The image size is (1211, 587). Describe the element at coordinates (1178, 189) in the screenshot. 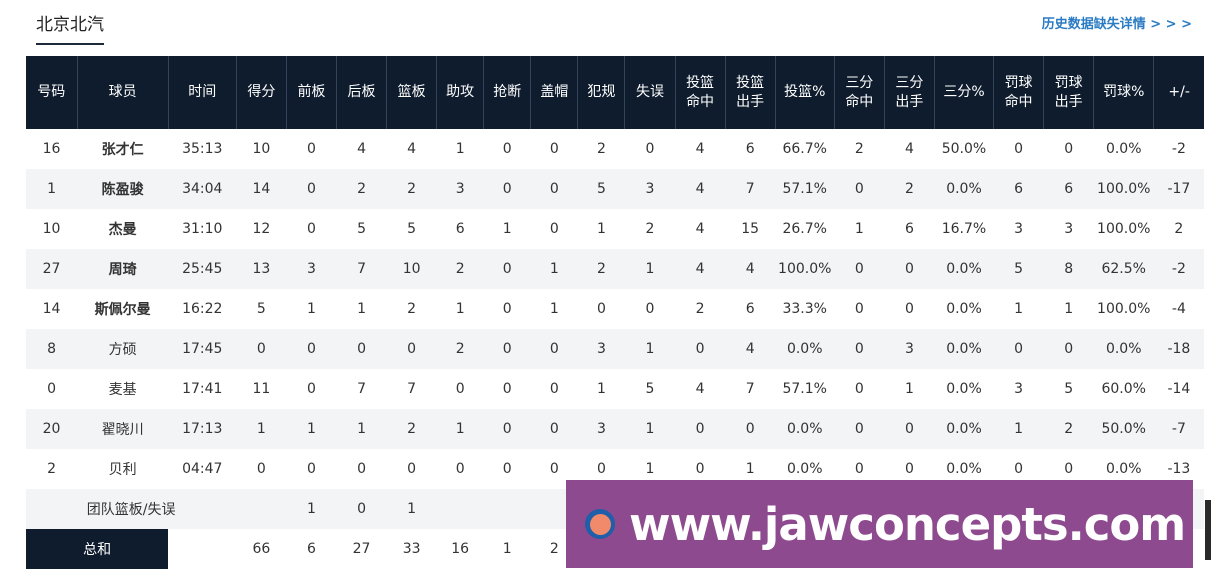

I see `table-cell: -17` at that location.